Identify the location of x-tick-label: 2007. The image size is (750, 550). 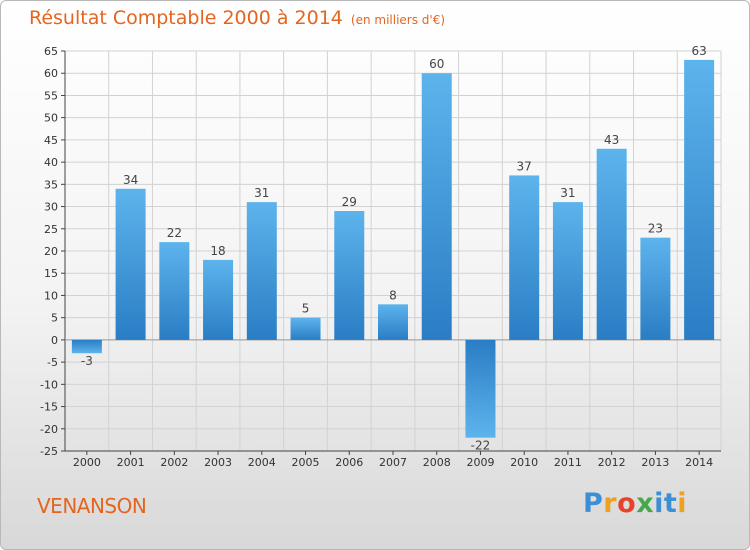
(393, 462).